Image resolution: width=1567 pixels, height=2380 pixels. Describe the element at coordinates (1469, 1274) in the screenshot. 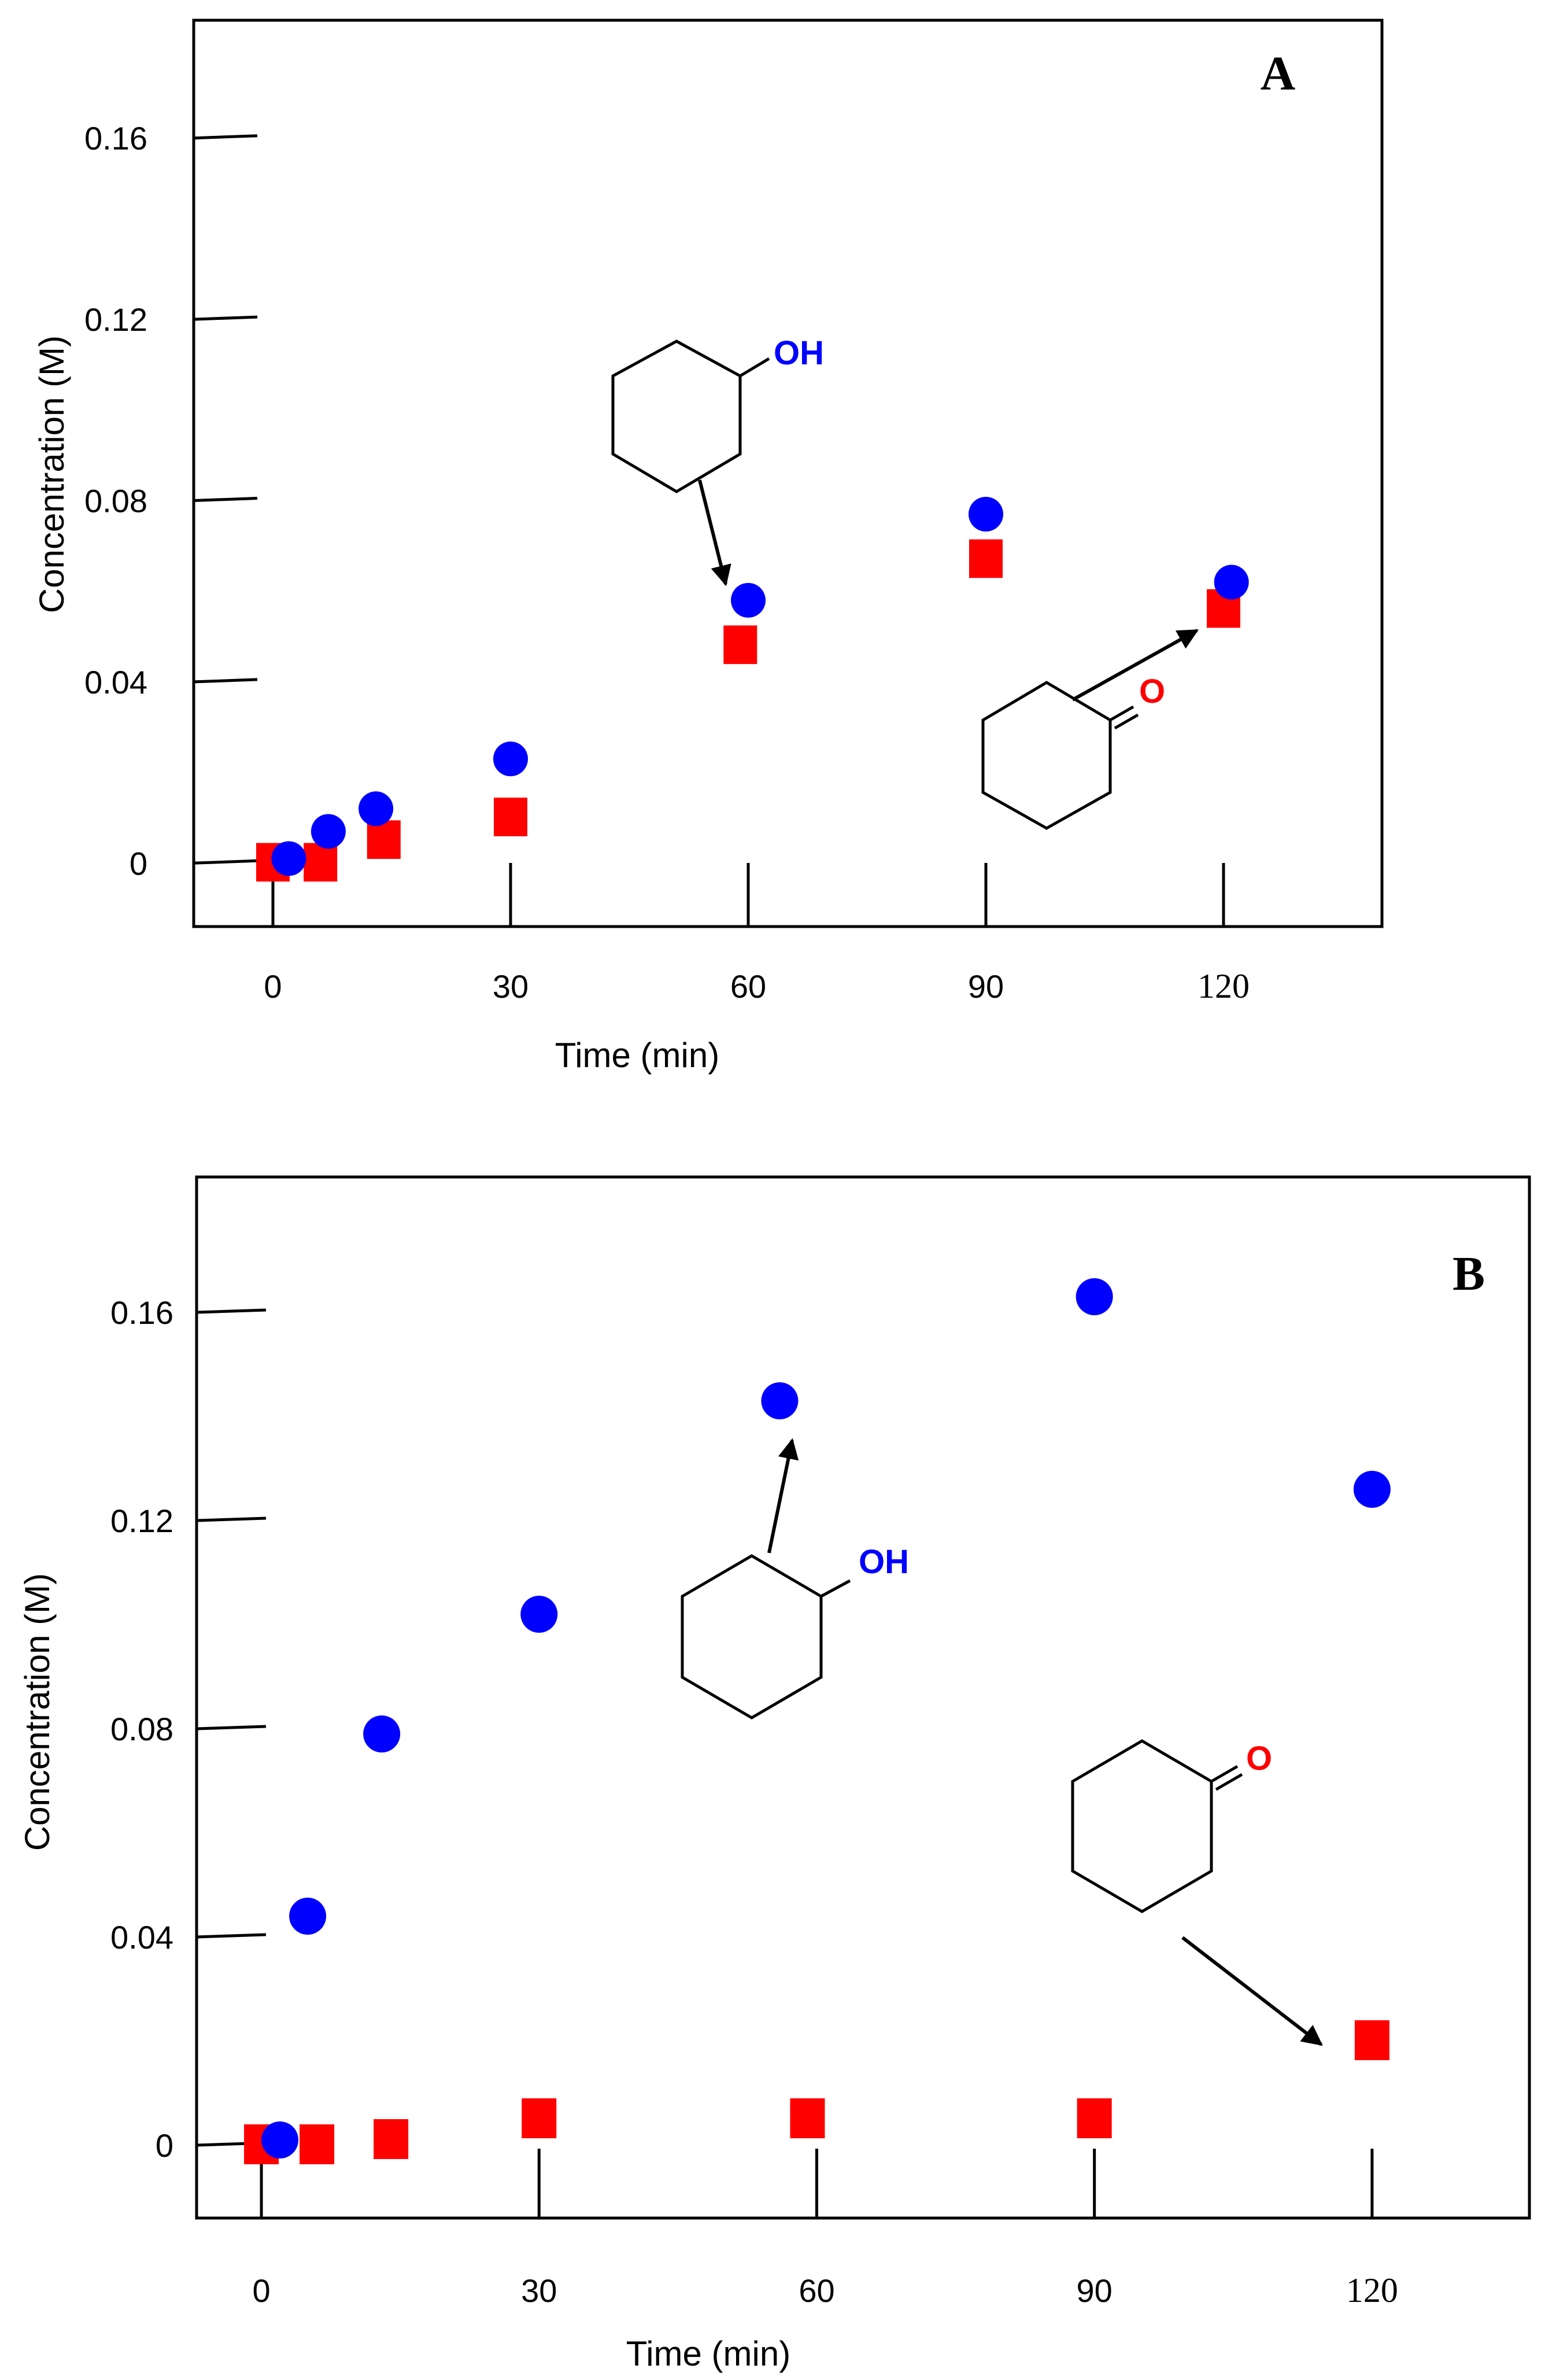

I see `panel-label: B` at that location.